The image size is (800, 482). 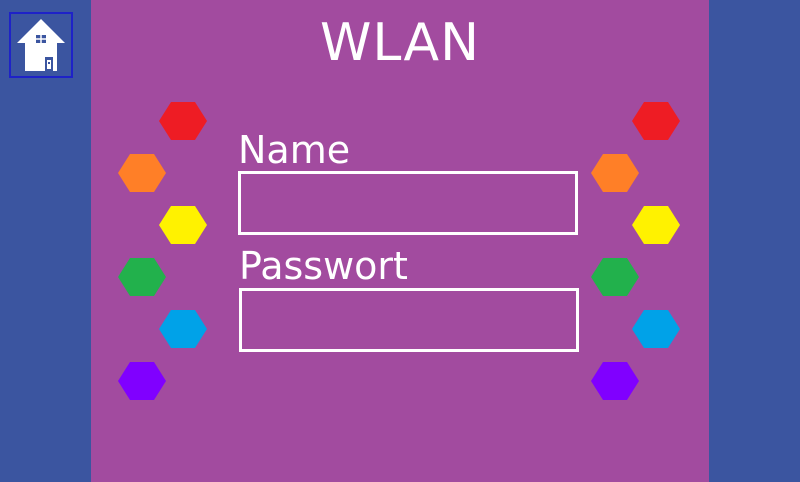 What do you see at coordinates (754, 241) in the screenshot?
I see `right-sidebar` at bounding box center [754, 241].